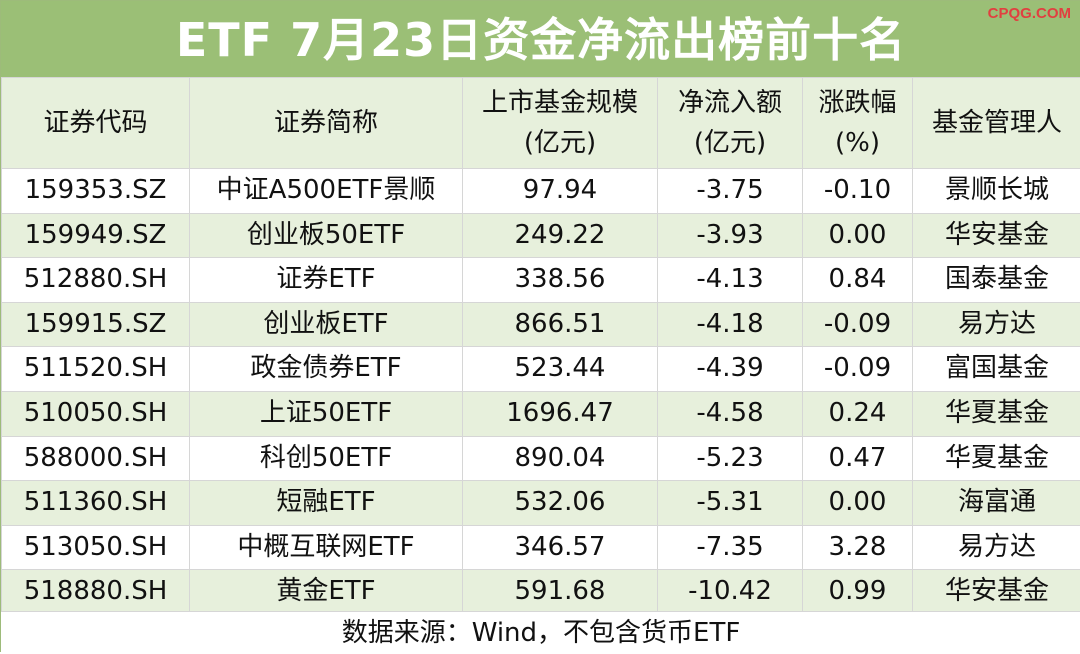 Image resolution: width=1080 pixels, height=654 pixels. Describe the element at coordinates (326, 458) in the screenshot. I see `cell-name: 科创50ETF` at that location.